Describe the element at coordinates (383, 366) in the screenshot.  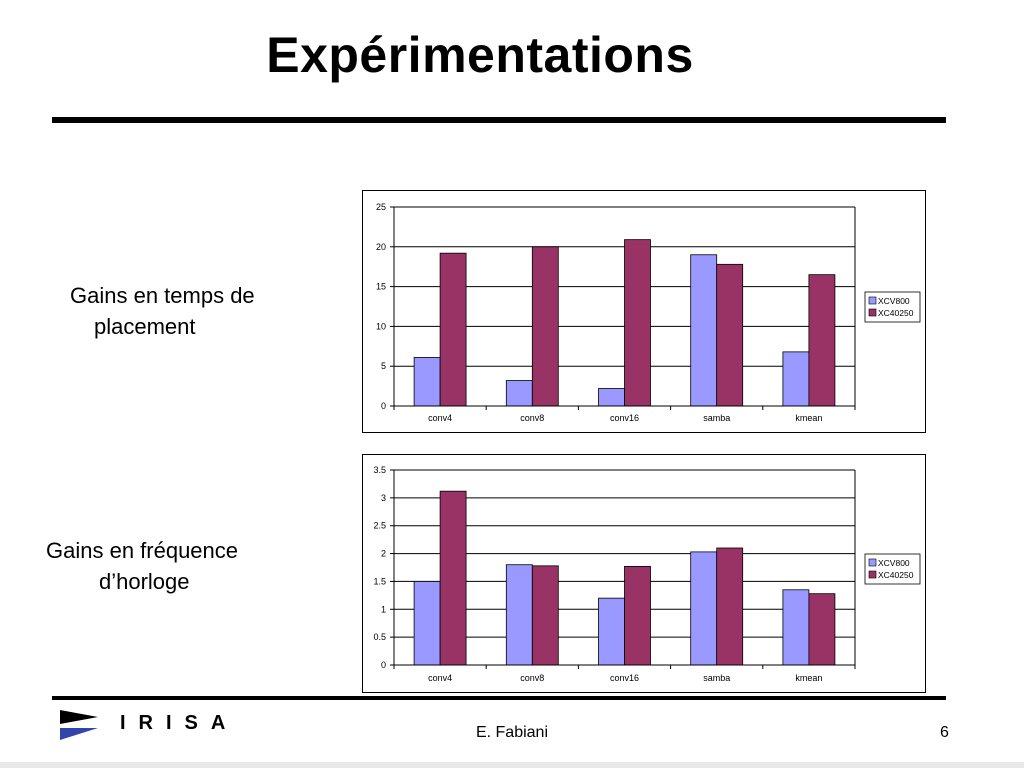
I see `y-tick-label: 5` at that location.